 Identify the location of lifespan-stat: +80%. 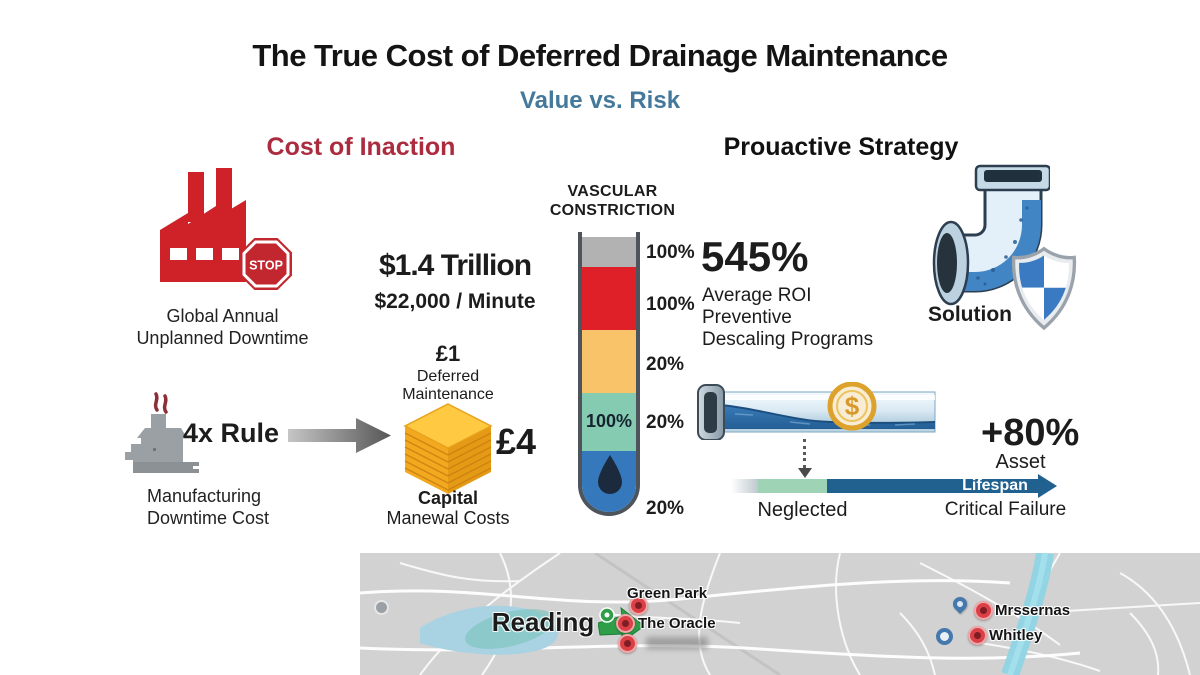
(1030, 433).